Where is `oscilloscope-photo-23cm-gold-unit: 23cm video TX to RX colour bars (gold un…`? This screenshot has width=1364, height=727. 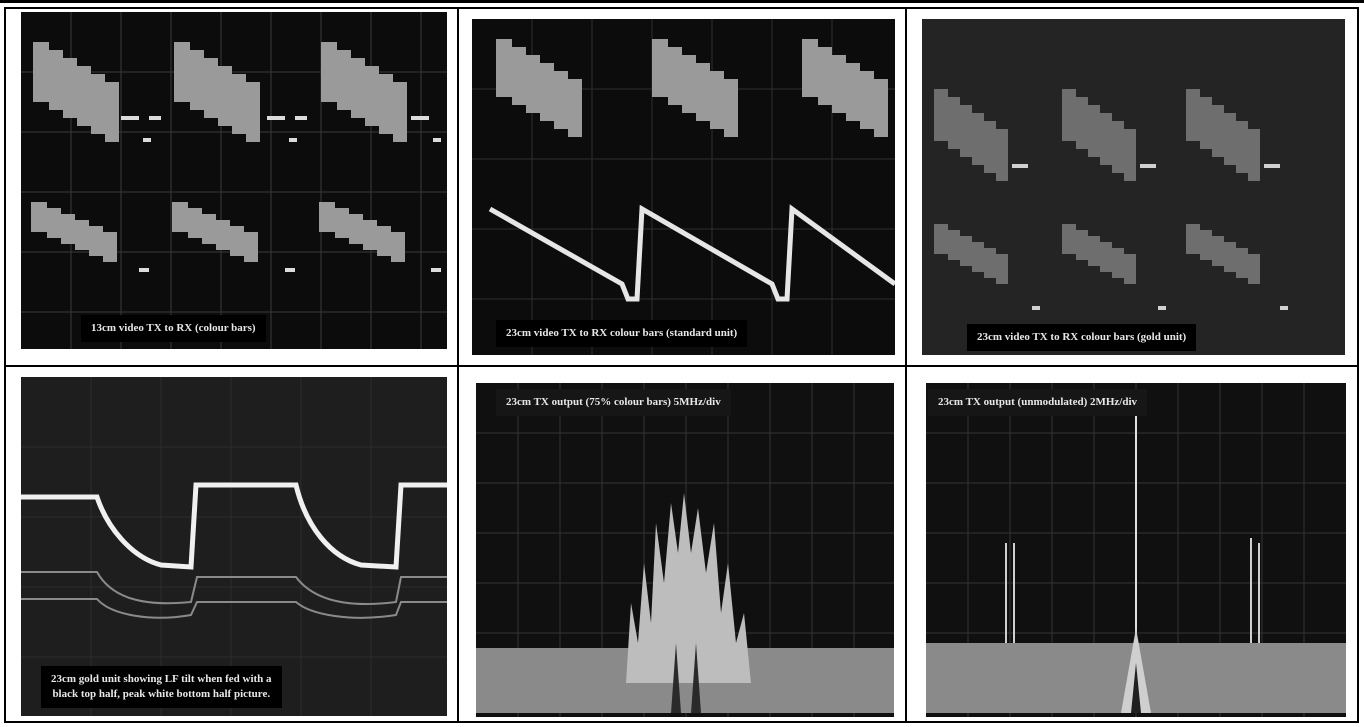 oscilloscope-photo-23cm-gold-unit: 23cm video TX to RX colour bars (gold un… is located at coordinates (1133, 187).